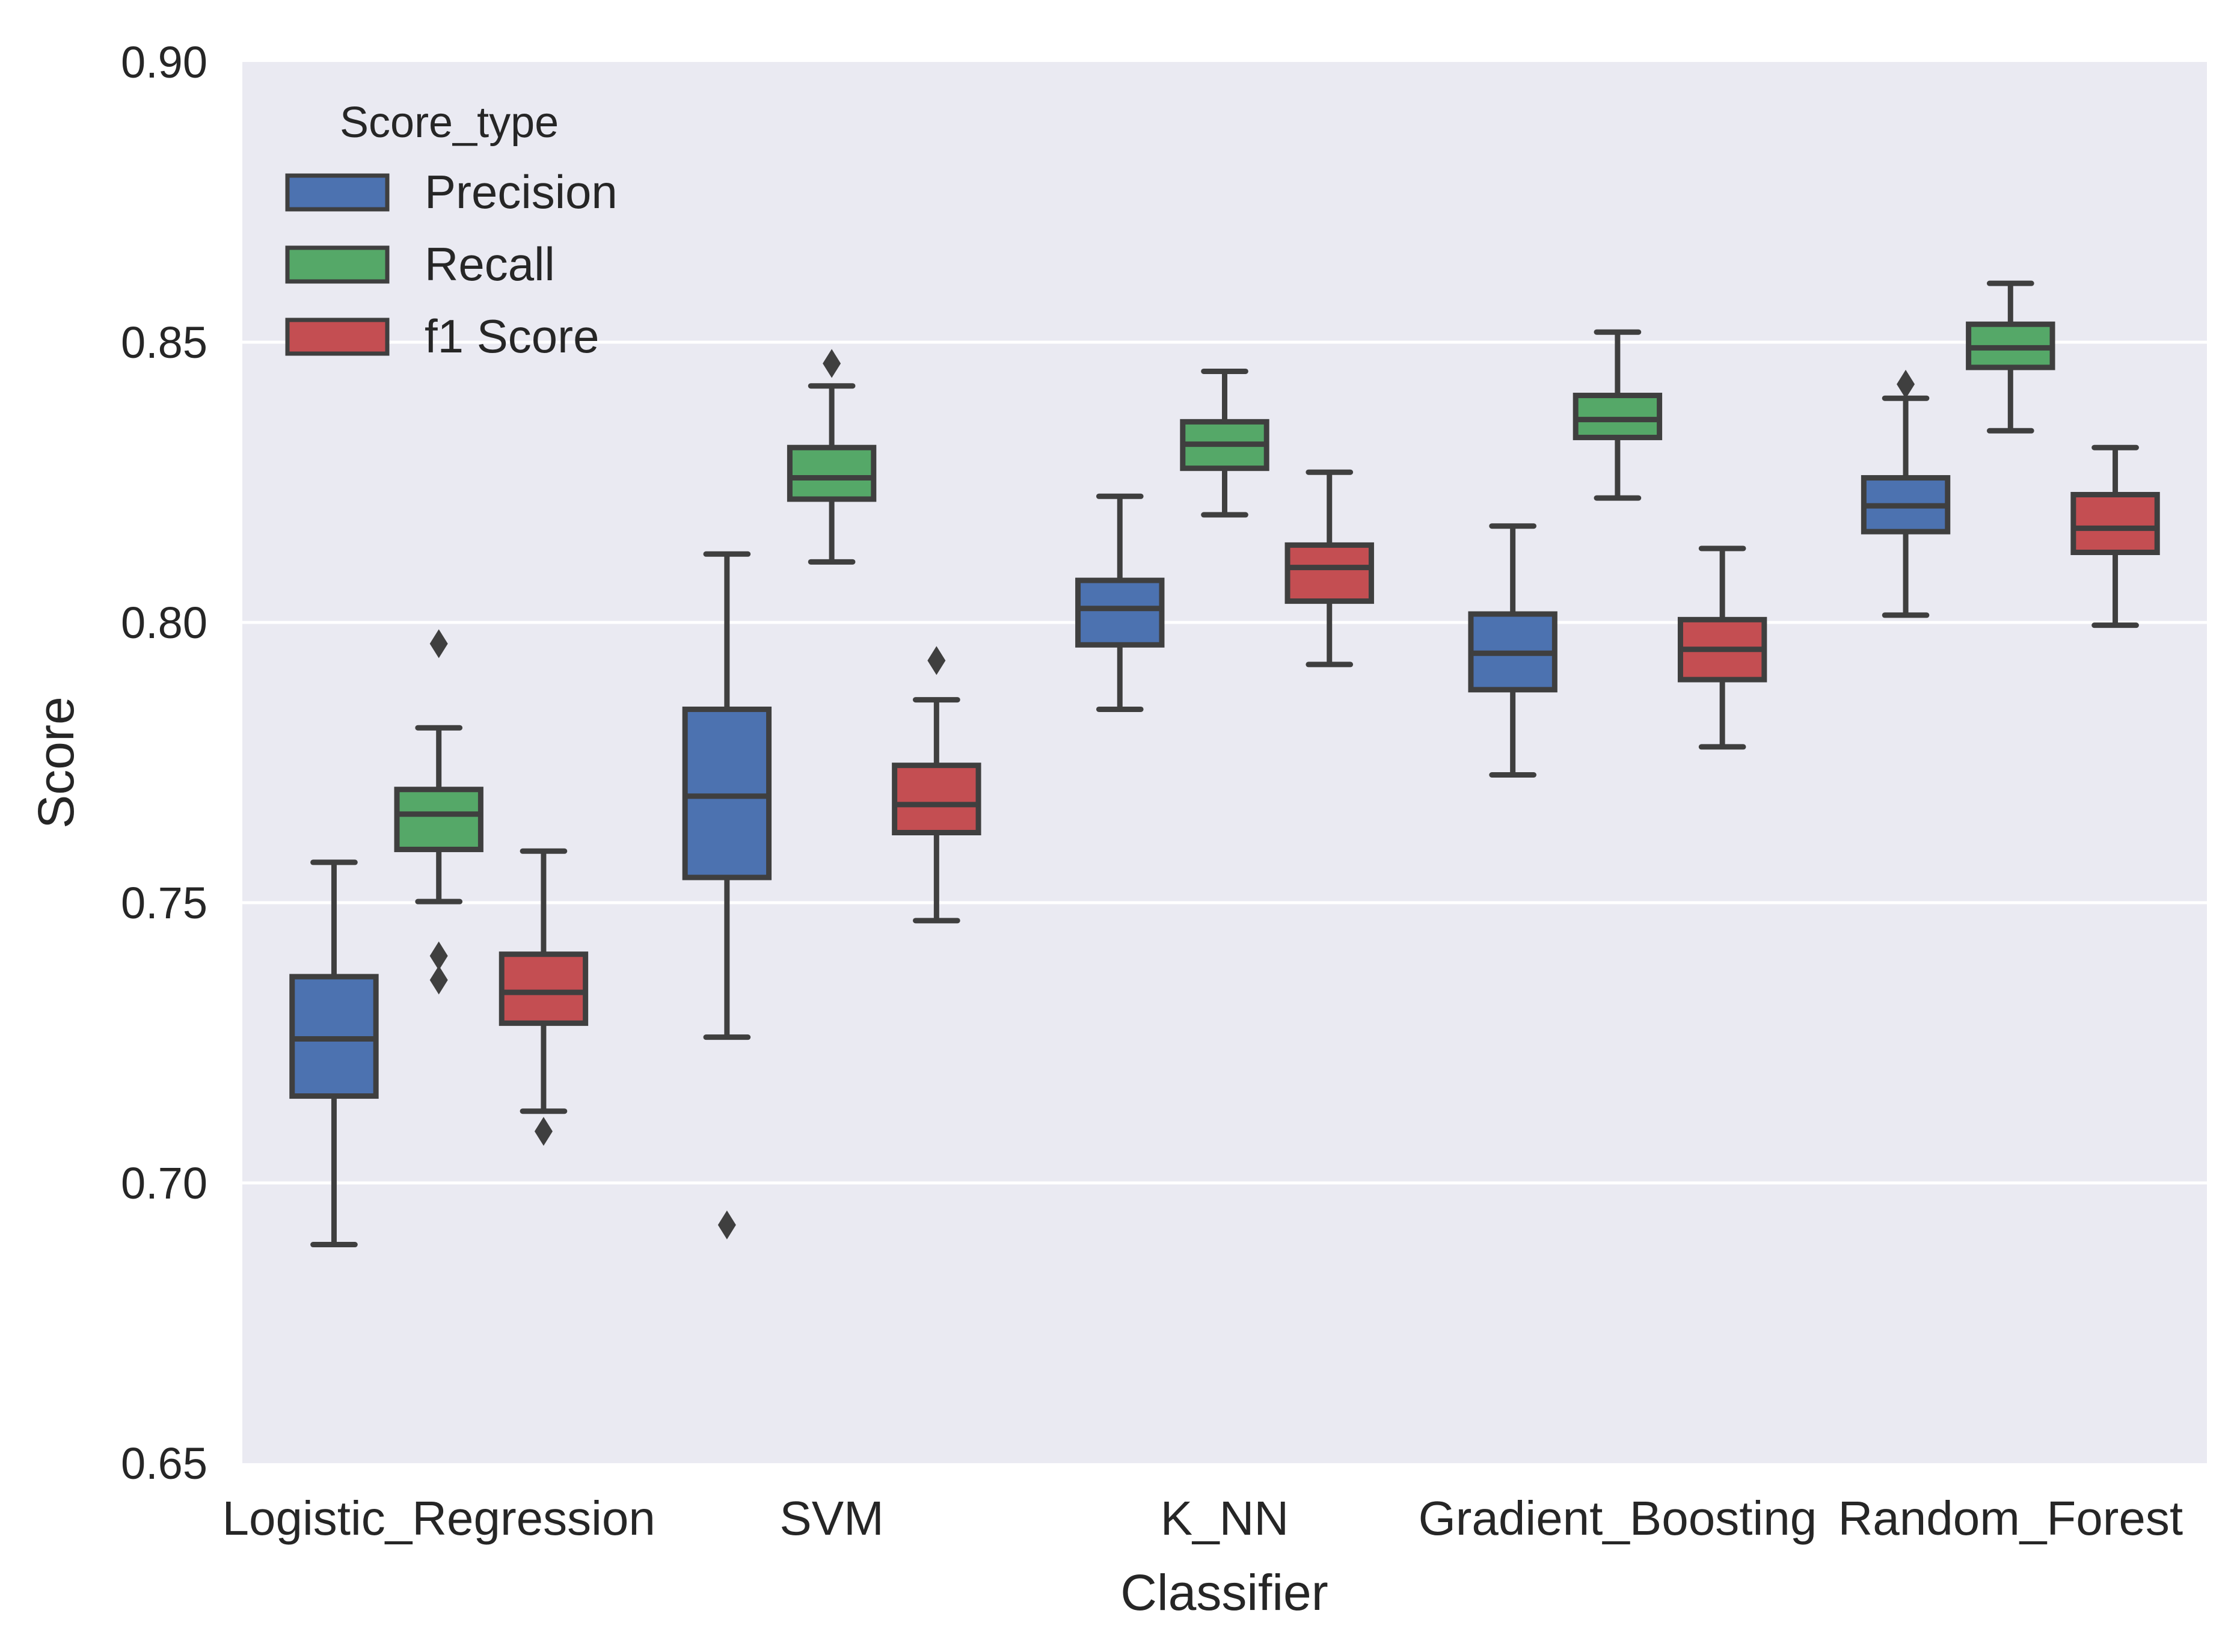 This screenshot has width=2234, height=1652. I want to click on box-recall-svm, so click(832, 457).